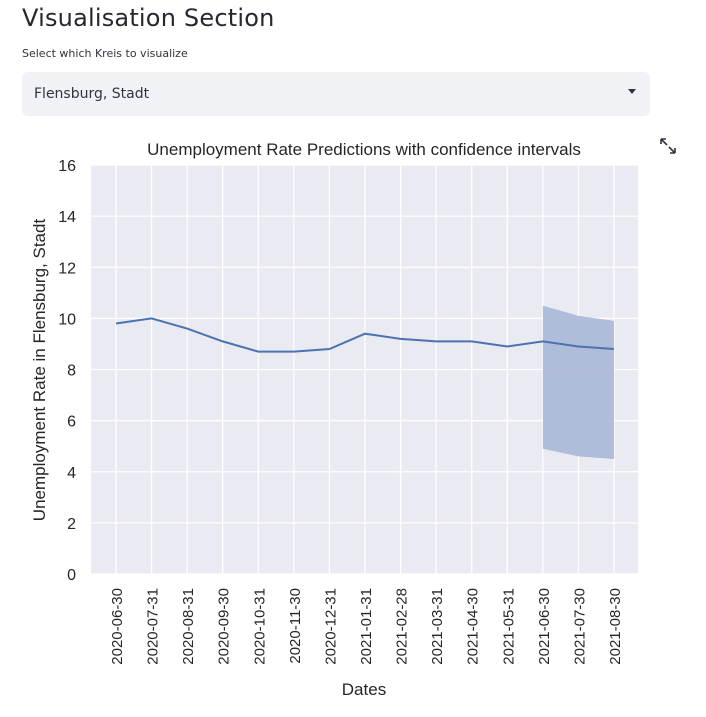  What do you see at coordinates (71, 473) in the screenshot?
I see `y-tick-label: 4` at bounding box center [71, 473].